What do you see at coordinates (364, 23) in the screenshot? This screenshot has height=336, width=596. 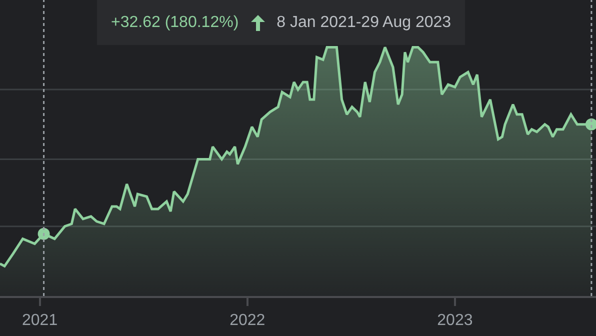 I see `text: 8 Jan 2021-29 Aug 2023` at bounding box center [364, 23].